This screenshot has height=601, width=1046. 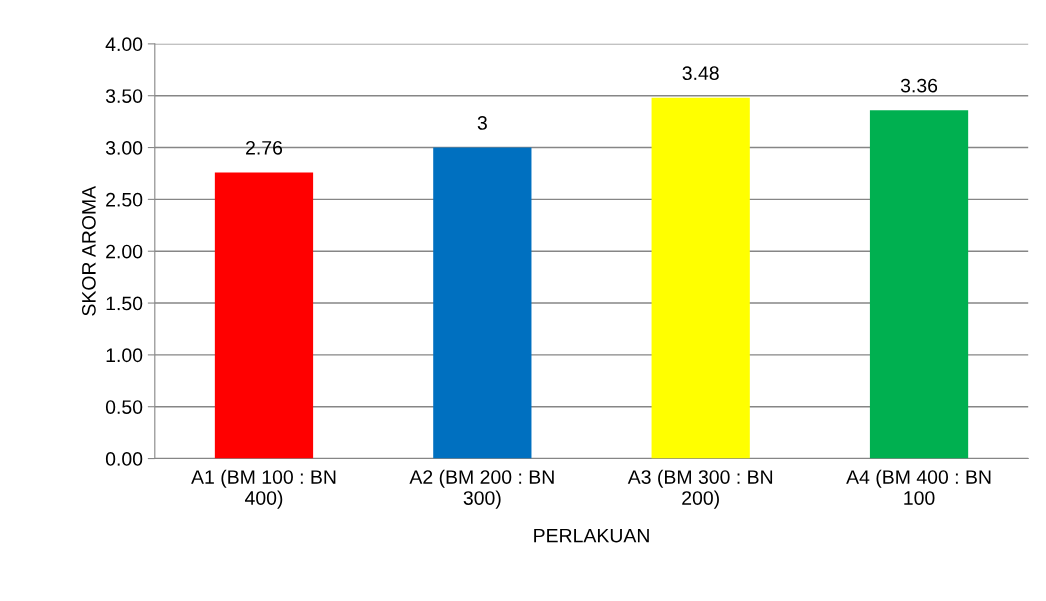 I want to click on y-tick-label: 1.00, so click(x=124, y=355).